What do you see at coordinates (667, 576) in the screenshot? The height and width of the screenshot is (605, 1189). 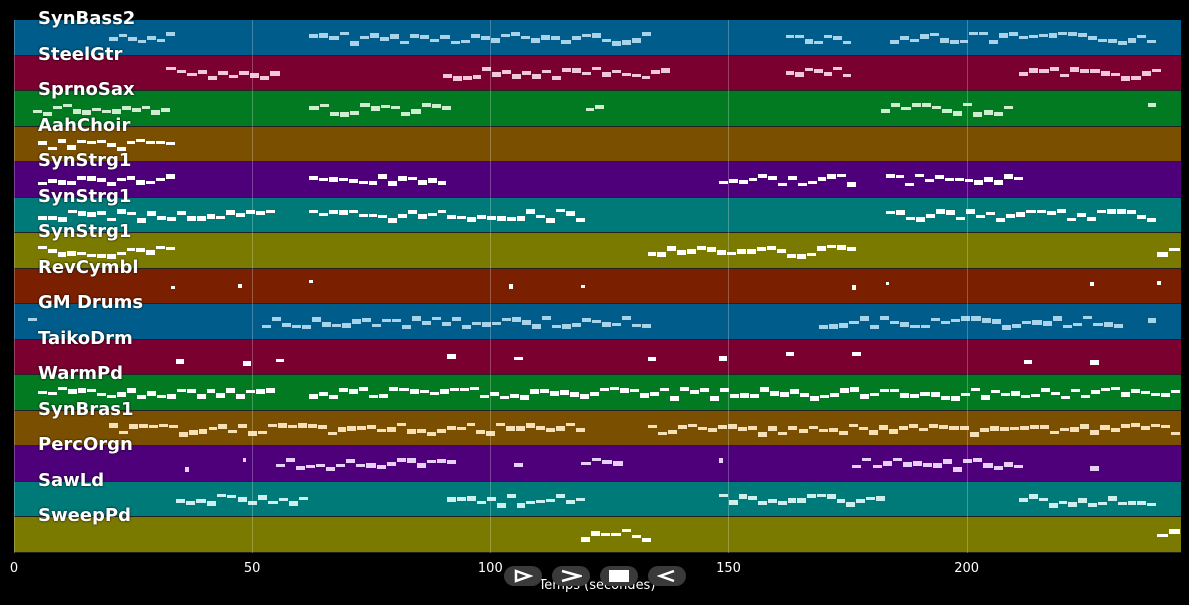 I see `rewind-button` at bounding box center [667, 576].